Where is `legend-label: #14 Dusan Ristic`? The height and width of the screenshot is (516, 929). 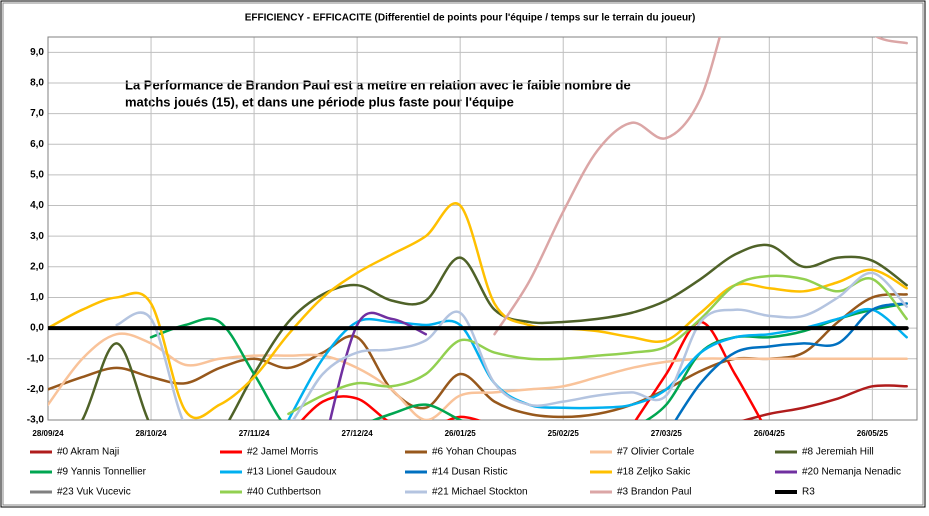
legend-label: #14 Dusan Ristic is located at coordinates (470, 472).